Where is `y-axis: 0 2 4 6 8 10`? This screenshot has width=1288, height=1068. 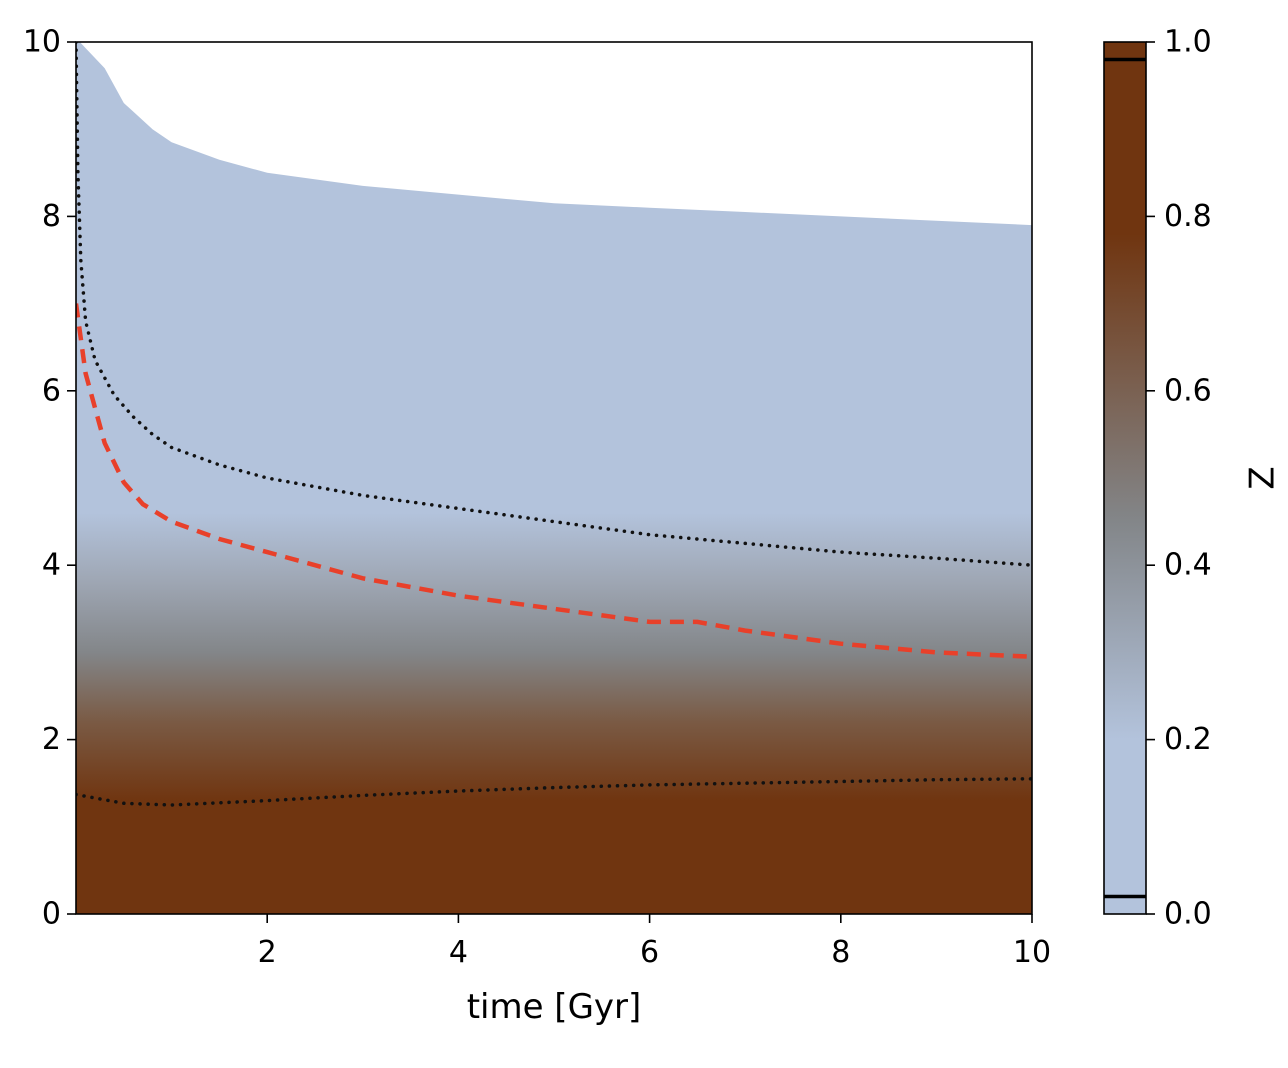
y-axis: 0 2 4 6 8 10 is located at coordinates (49, 478).